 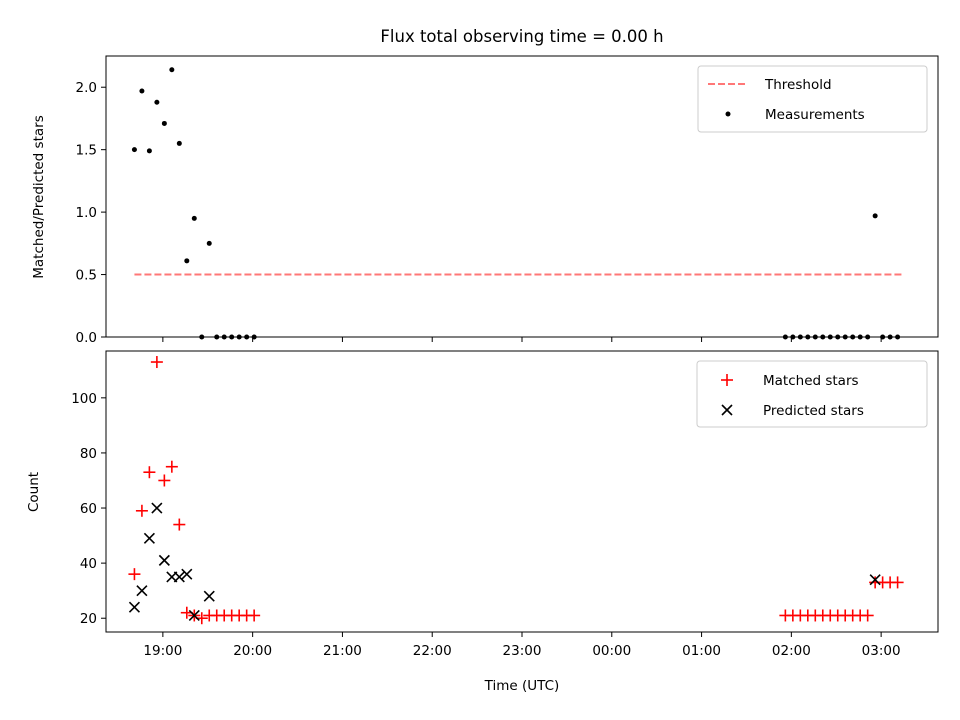 I want to click on legend-measurements-label: Measurements, so click(x=815, y=115).